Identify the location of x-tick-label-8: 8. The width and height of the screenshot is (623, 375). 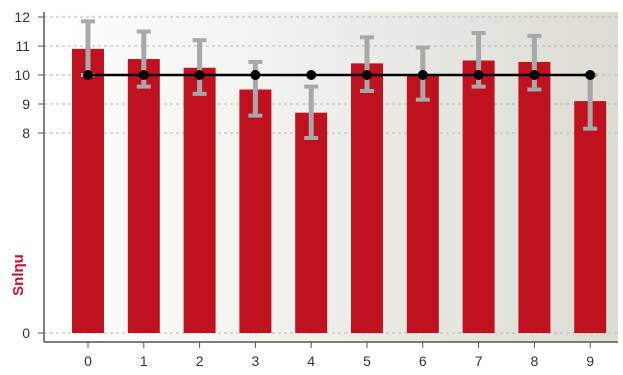
(535, 361).